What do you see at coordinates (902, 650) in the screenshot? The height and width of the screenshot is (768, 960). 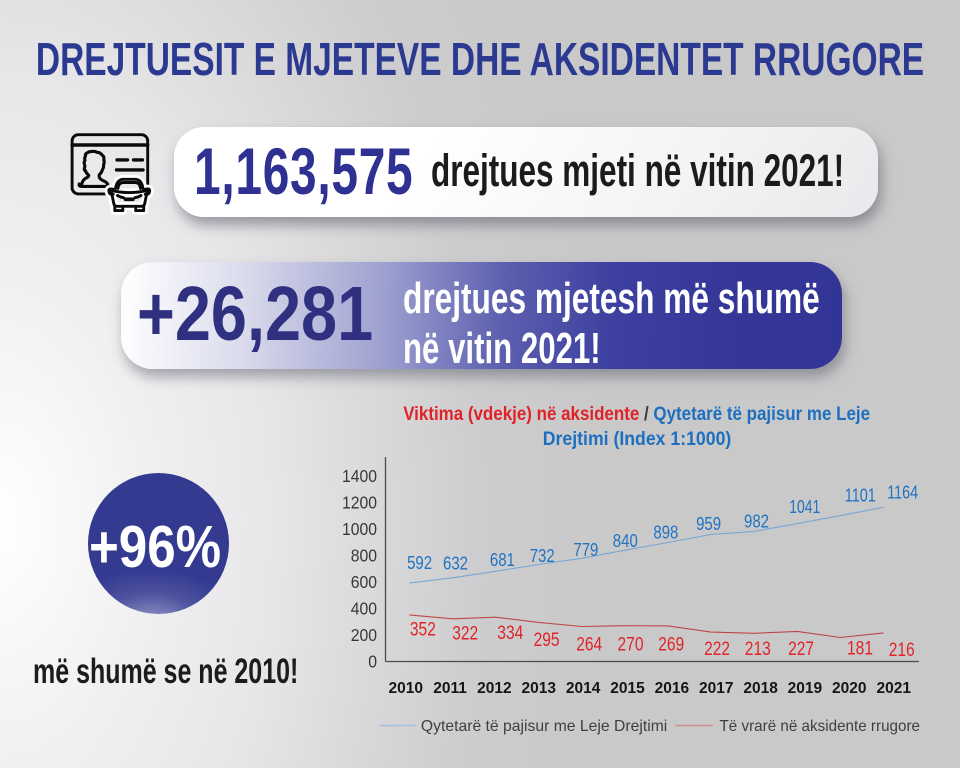 I see `svg-text: 216` at bounding box center [902, 650].